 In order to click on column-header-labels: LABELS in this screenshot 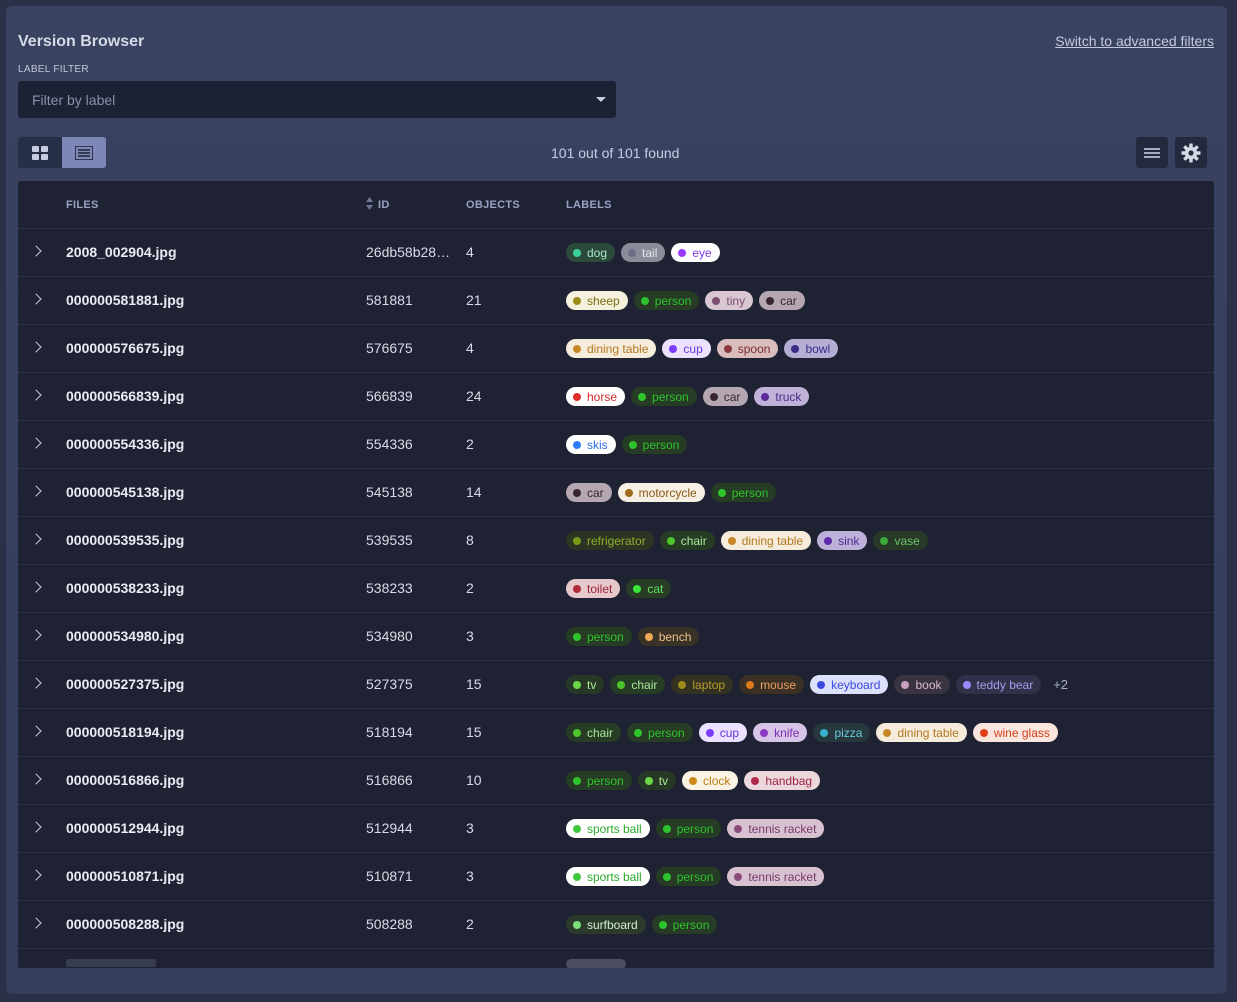, I will do `click(589, 205)`.